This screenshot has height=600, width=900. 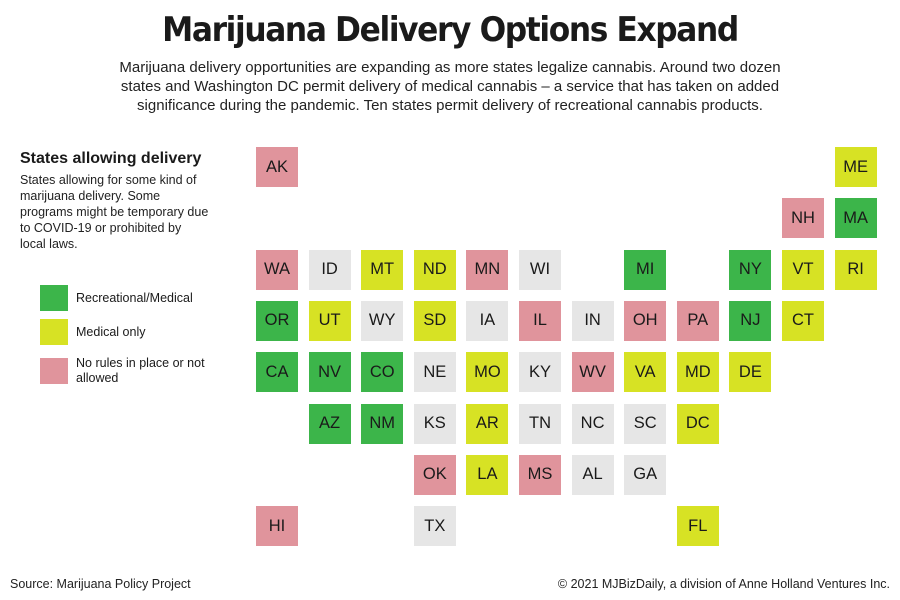 I want to click on state-tile-or: OR, so click(x=277, y=320).